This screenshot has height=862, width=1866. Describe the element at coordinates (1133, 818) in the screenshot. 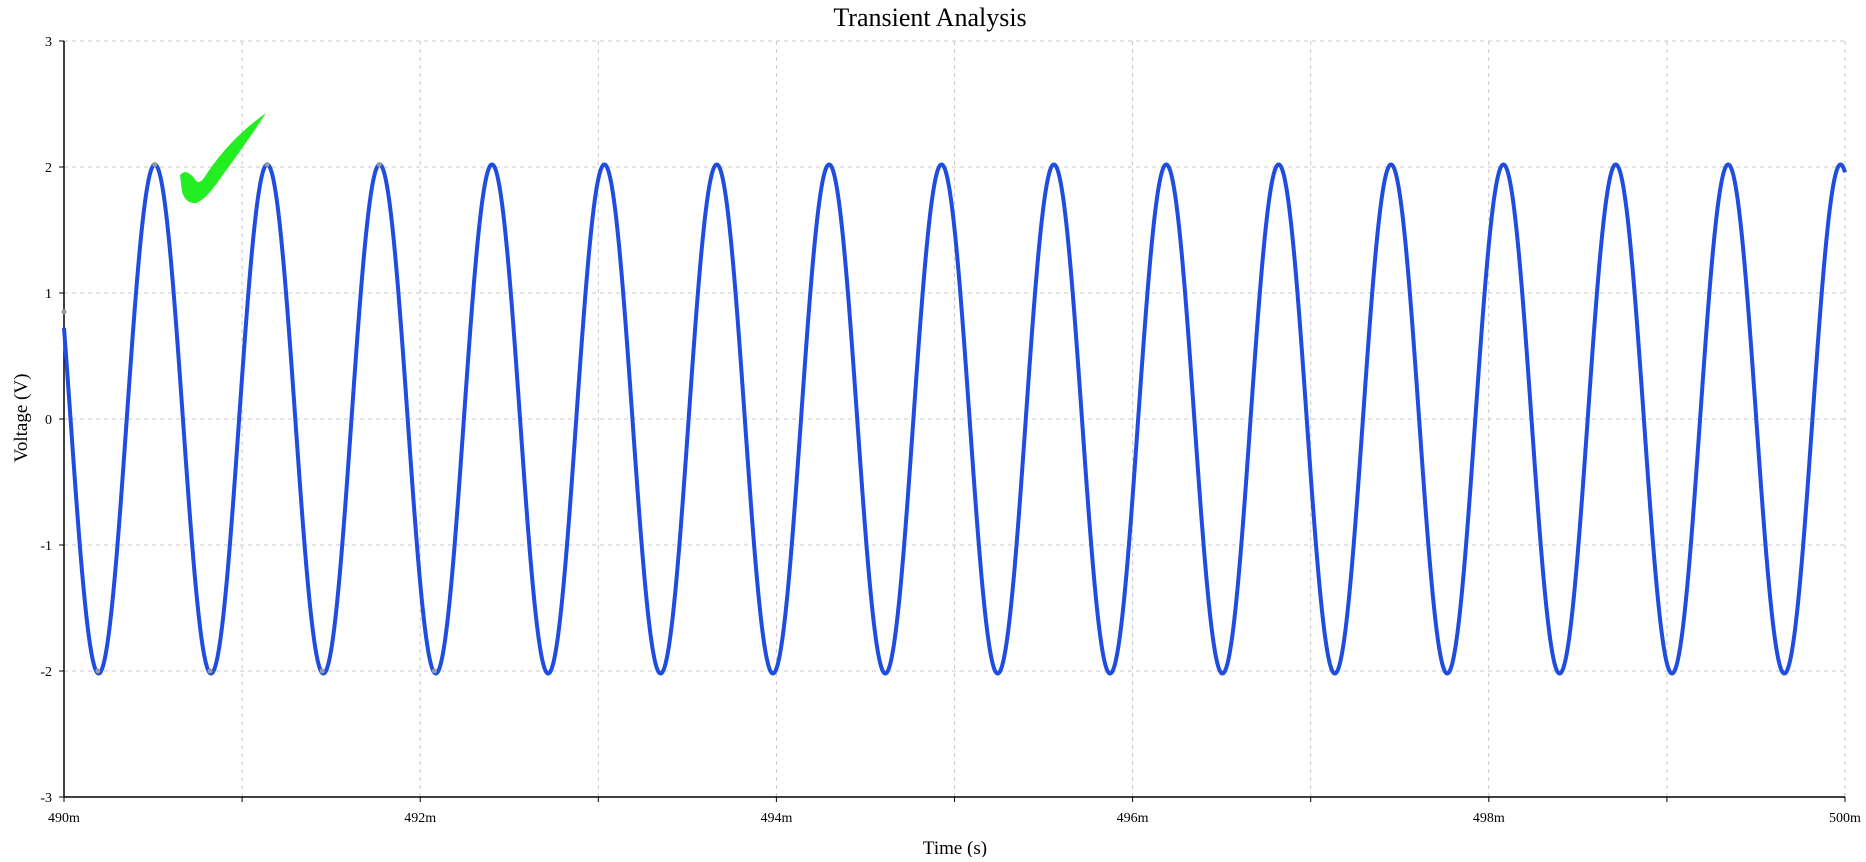

I see `x-tick-label: 496m` at that location.